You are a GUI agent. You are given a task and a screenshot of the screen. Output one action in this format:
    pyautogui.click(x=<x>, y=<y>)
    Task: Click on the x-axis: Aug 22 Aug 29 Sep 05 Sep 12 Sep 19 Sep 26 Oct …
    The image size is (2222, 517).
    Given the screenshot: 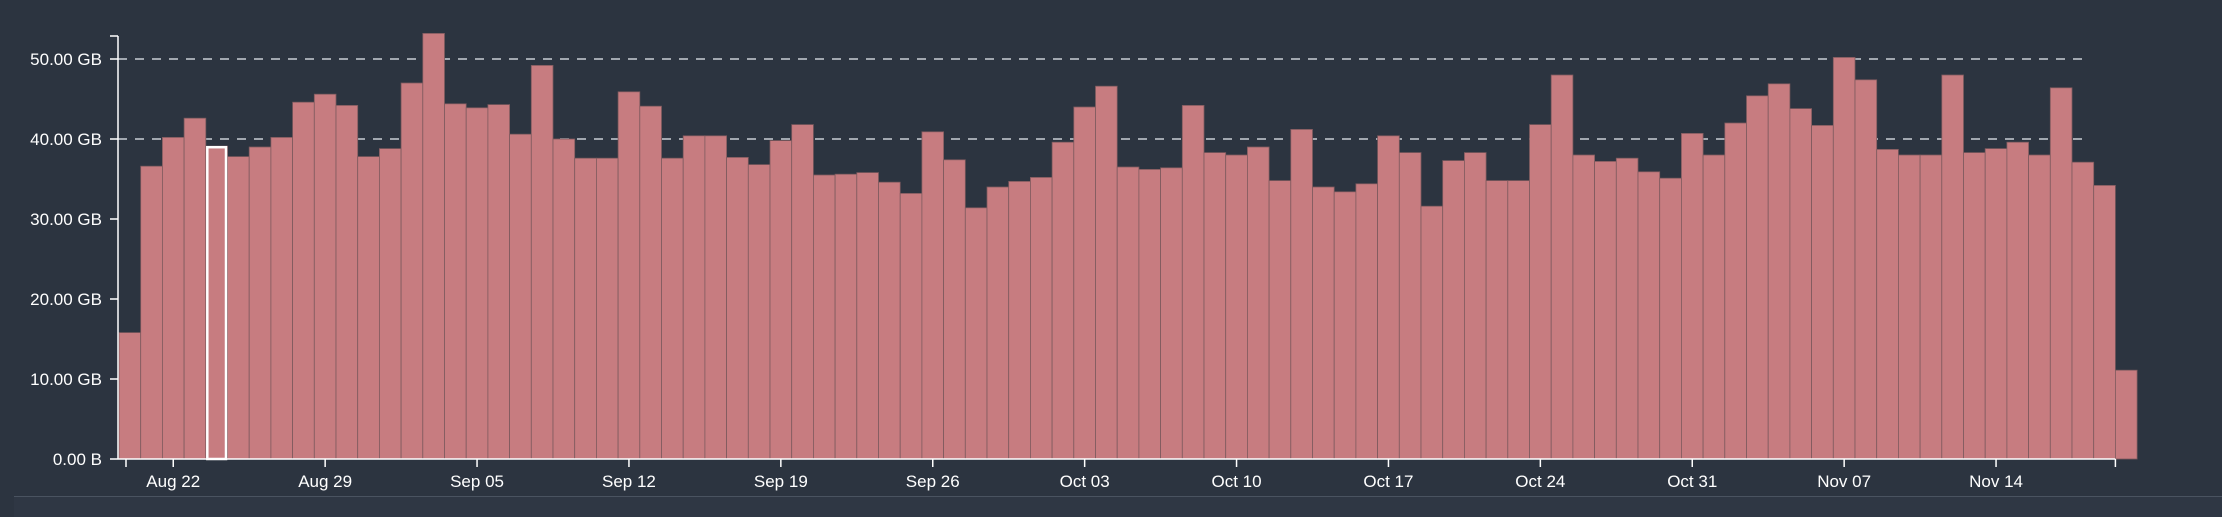 What is the action you would take?
    pyautogui.click(x=1117, y=474)
    